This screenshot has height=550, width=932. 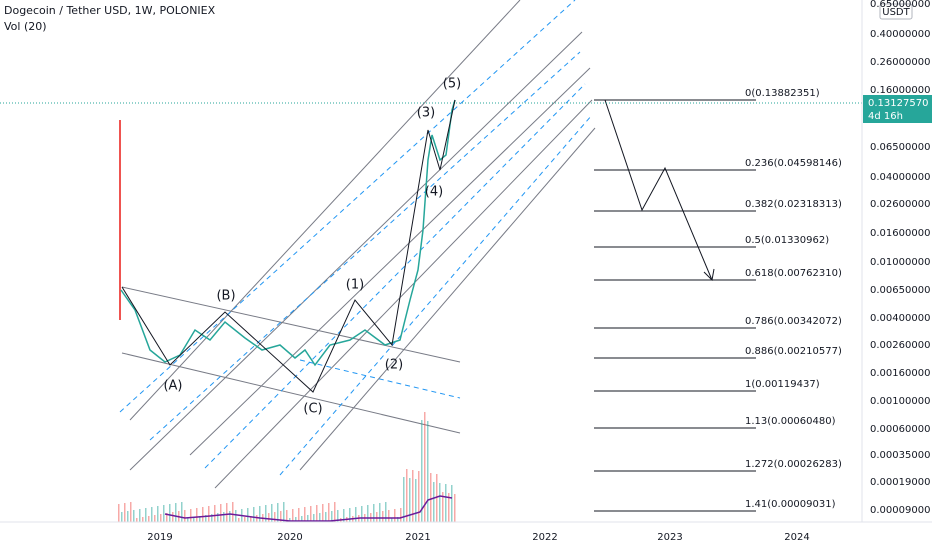 I want to click on time-label: 2019, so click(x=159, y=537).